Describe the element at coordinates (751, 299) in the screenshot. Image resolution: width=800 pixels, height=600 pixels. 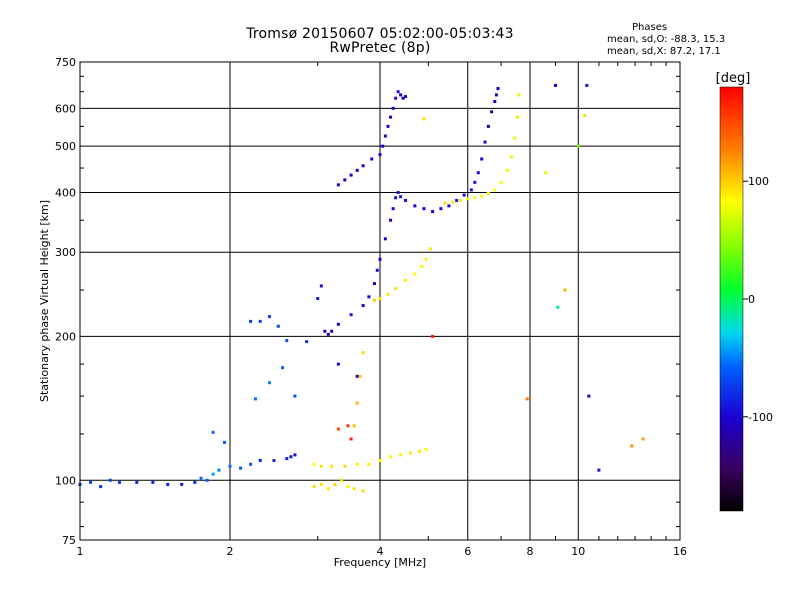
I see `colorbar-tick-label: 0` at that location.